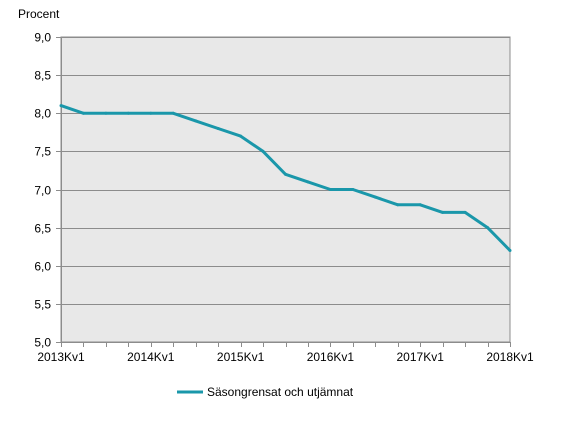 Image resolution: width=567 pixels, height=426 pixels. Describe the element at coordinates (421, 357) in the screenshot. I see `x-tick-label: 2017Kv1` at that location.